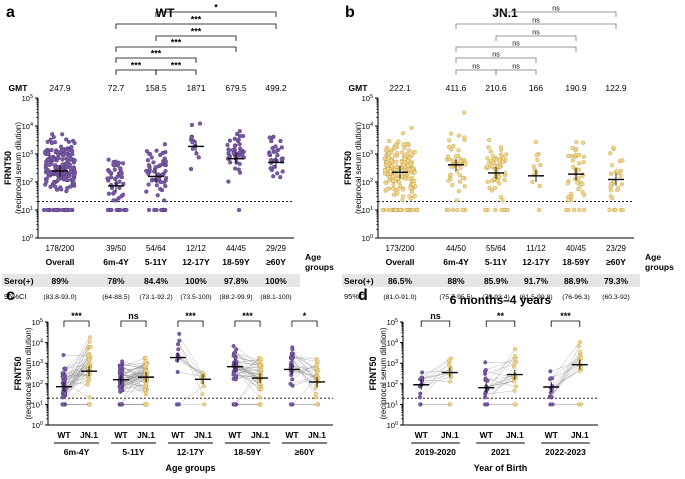 The height and width of the screenshot is (479, 685). I want to click on b-sero-value: 91.7%, so click(536, 281).